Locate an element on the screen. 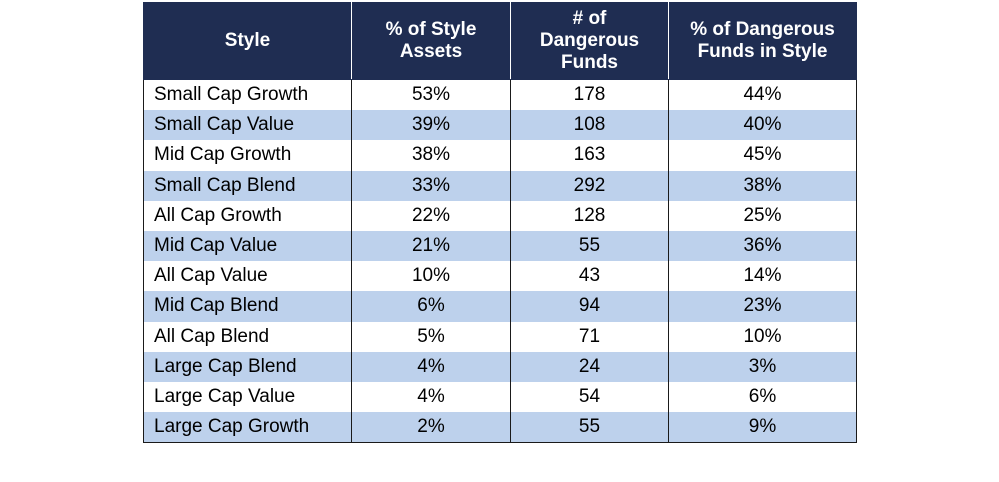  pct-dangerous-in-style-cell: 9% is located at coordinates (762, 428).